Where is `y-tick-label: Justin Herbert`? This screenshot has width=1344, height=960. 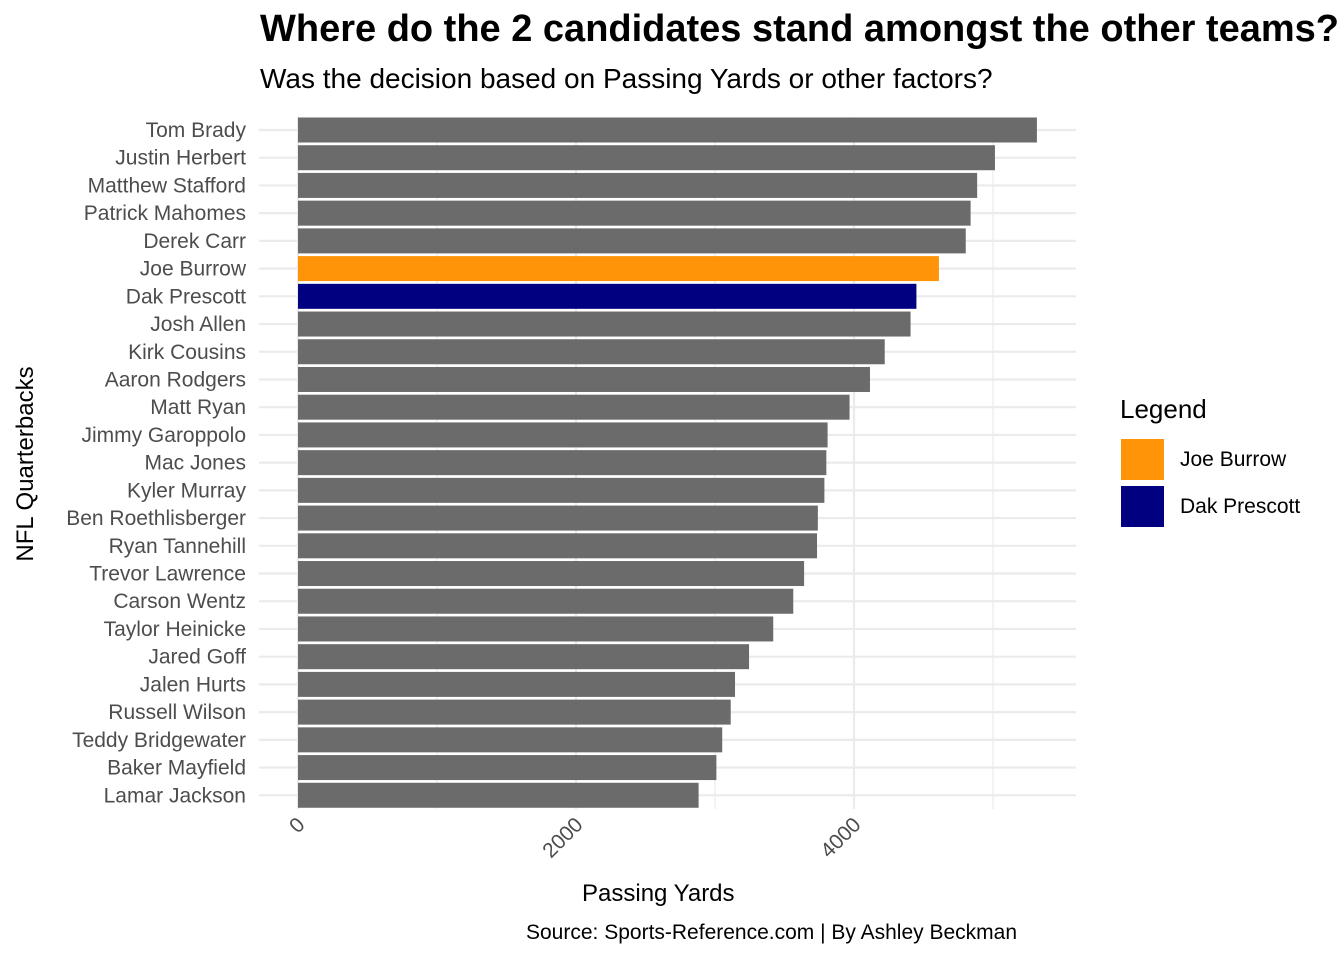 y-tick-label: Justin Herbert is located at coordinates (180, 158).